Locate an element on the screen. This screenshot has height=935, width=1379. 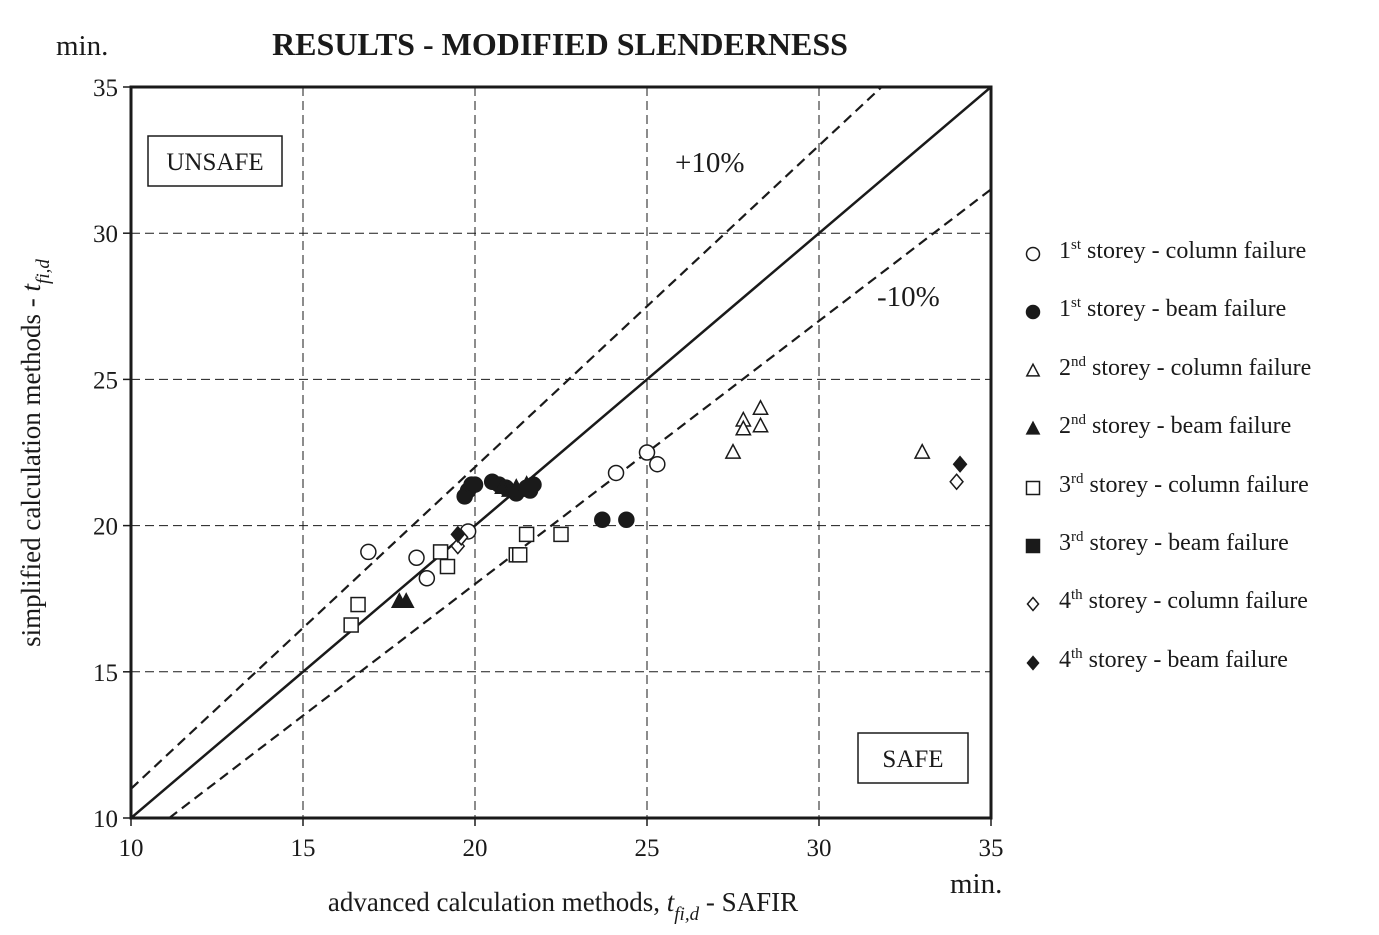
y-tick-label: 35 is located at coordinates (105, 88).